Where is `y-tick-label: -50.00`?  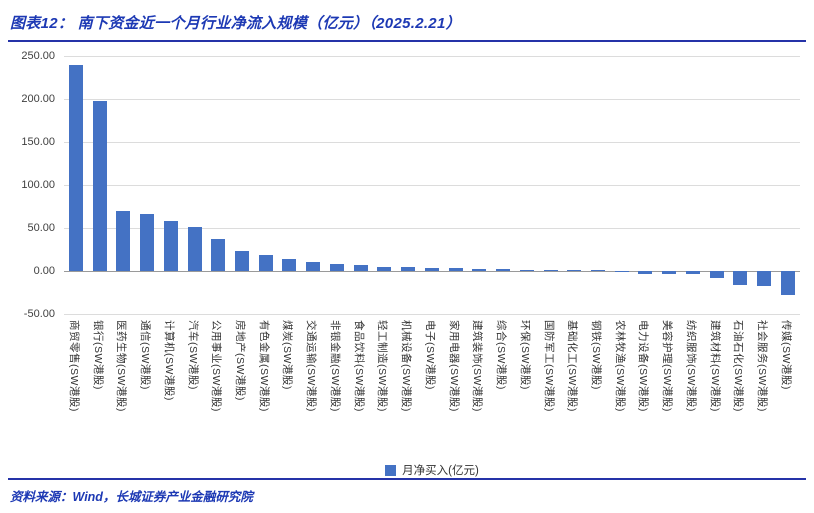 y-tick-label: -50.00 is located at coordinates (39, 314).